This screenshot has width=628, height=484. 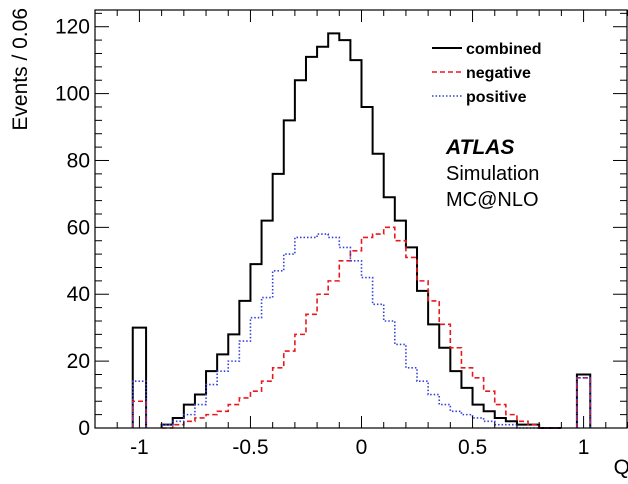 I want to click on x-tick-label: -1, so click(x=139, y=447).